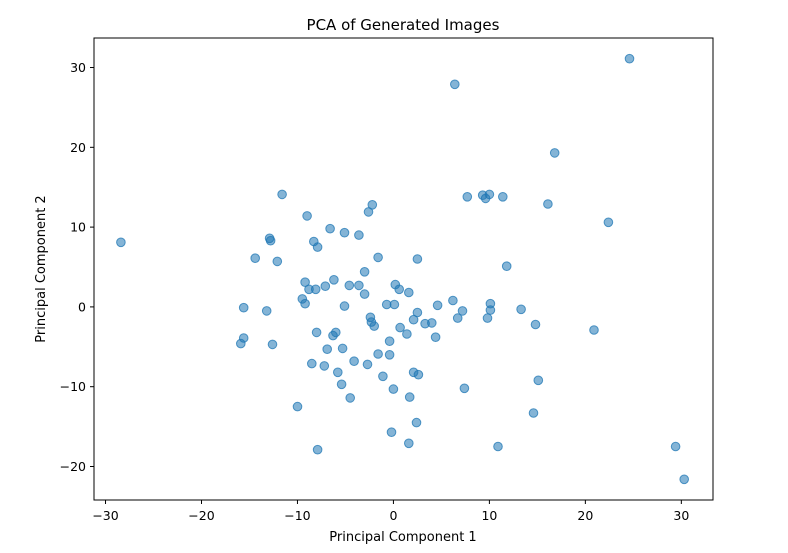 The width and height of the screenshot is (788, 553). I want to click on y-axis-label: Principal Component 2, so click(41, 268).